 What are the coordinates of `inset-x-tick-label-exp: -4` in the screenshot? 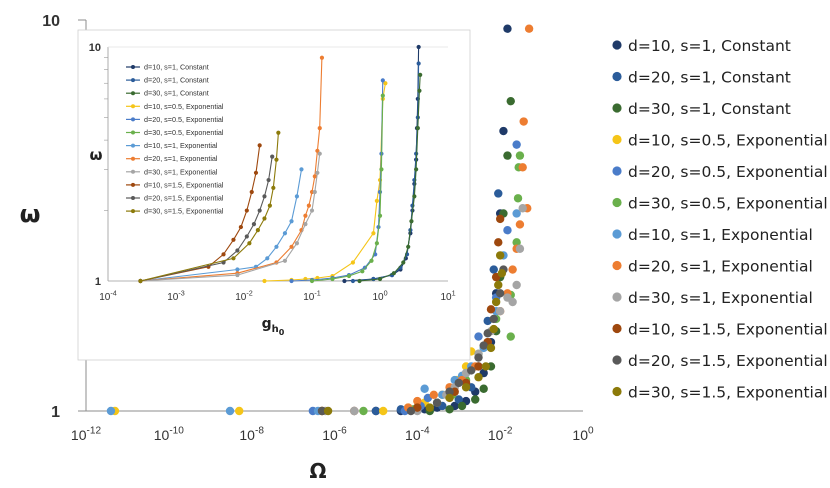 It's located at (113, 293).